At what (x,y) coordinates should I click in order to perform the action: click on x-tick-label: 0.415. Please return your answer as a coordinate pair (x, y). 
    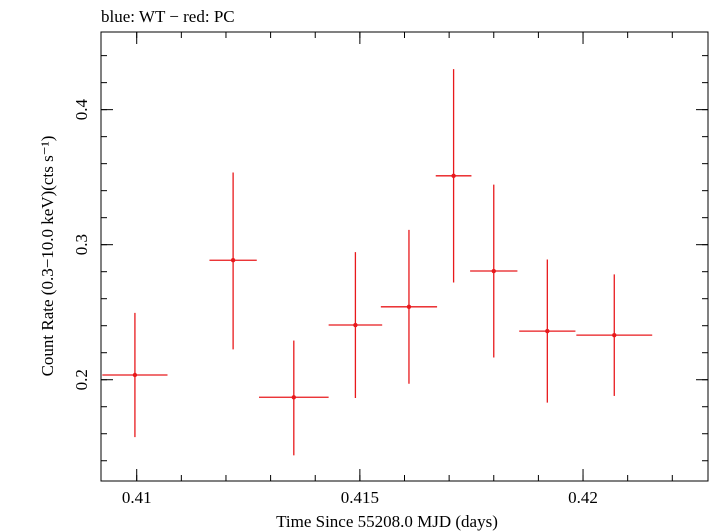
    Looking at the image, I should click on (360, 497).